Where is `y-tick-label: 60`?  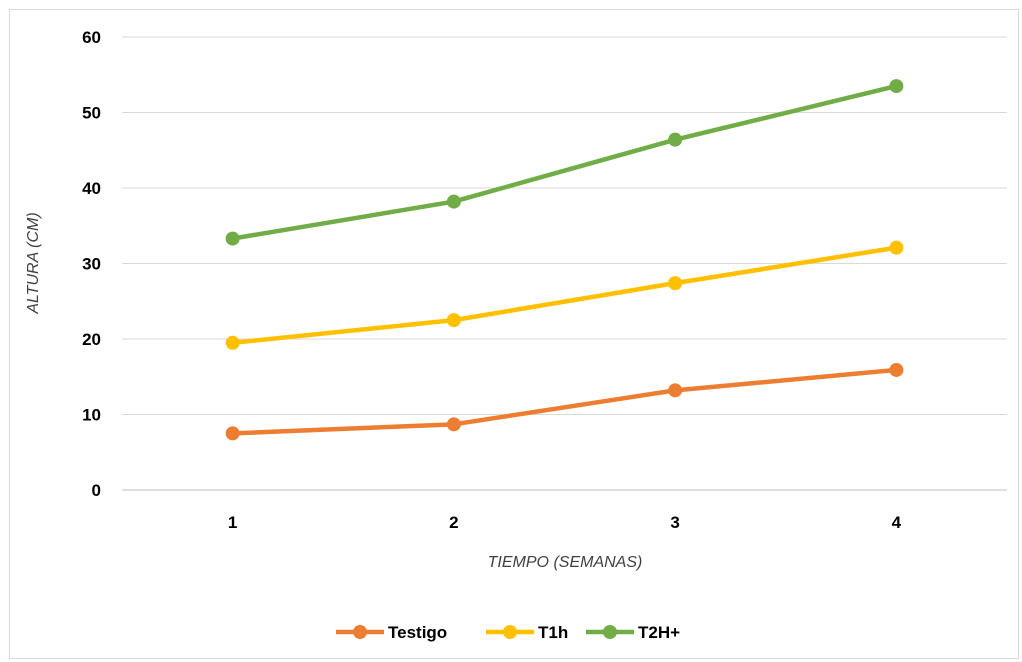
y-tick-label: 60 is located at coordinates (91, 37).